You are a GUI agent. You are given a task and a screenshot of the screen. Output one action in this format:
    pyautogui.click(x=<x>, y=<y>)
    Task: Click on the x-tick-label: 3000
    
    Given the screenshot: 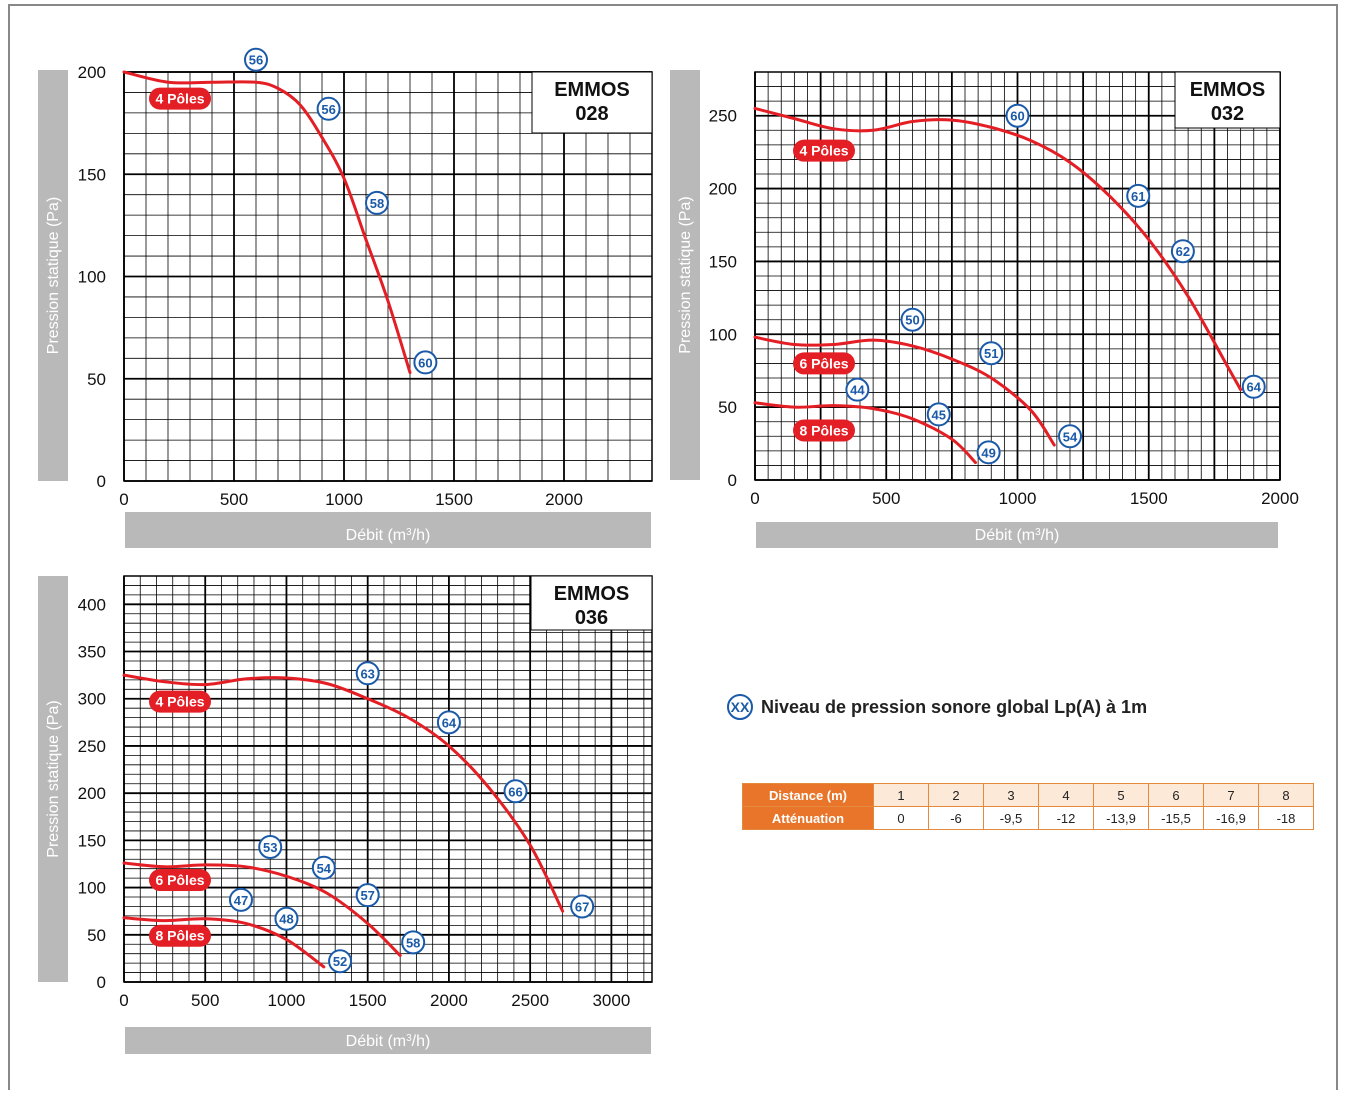 What is the action you would take?
    pyautogui.click(x=611, y=1000)
    